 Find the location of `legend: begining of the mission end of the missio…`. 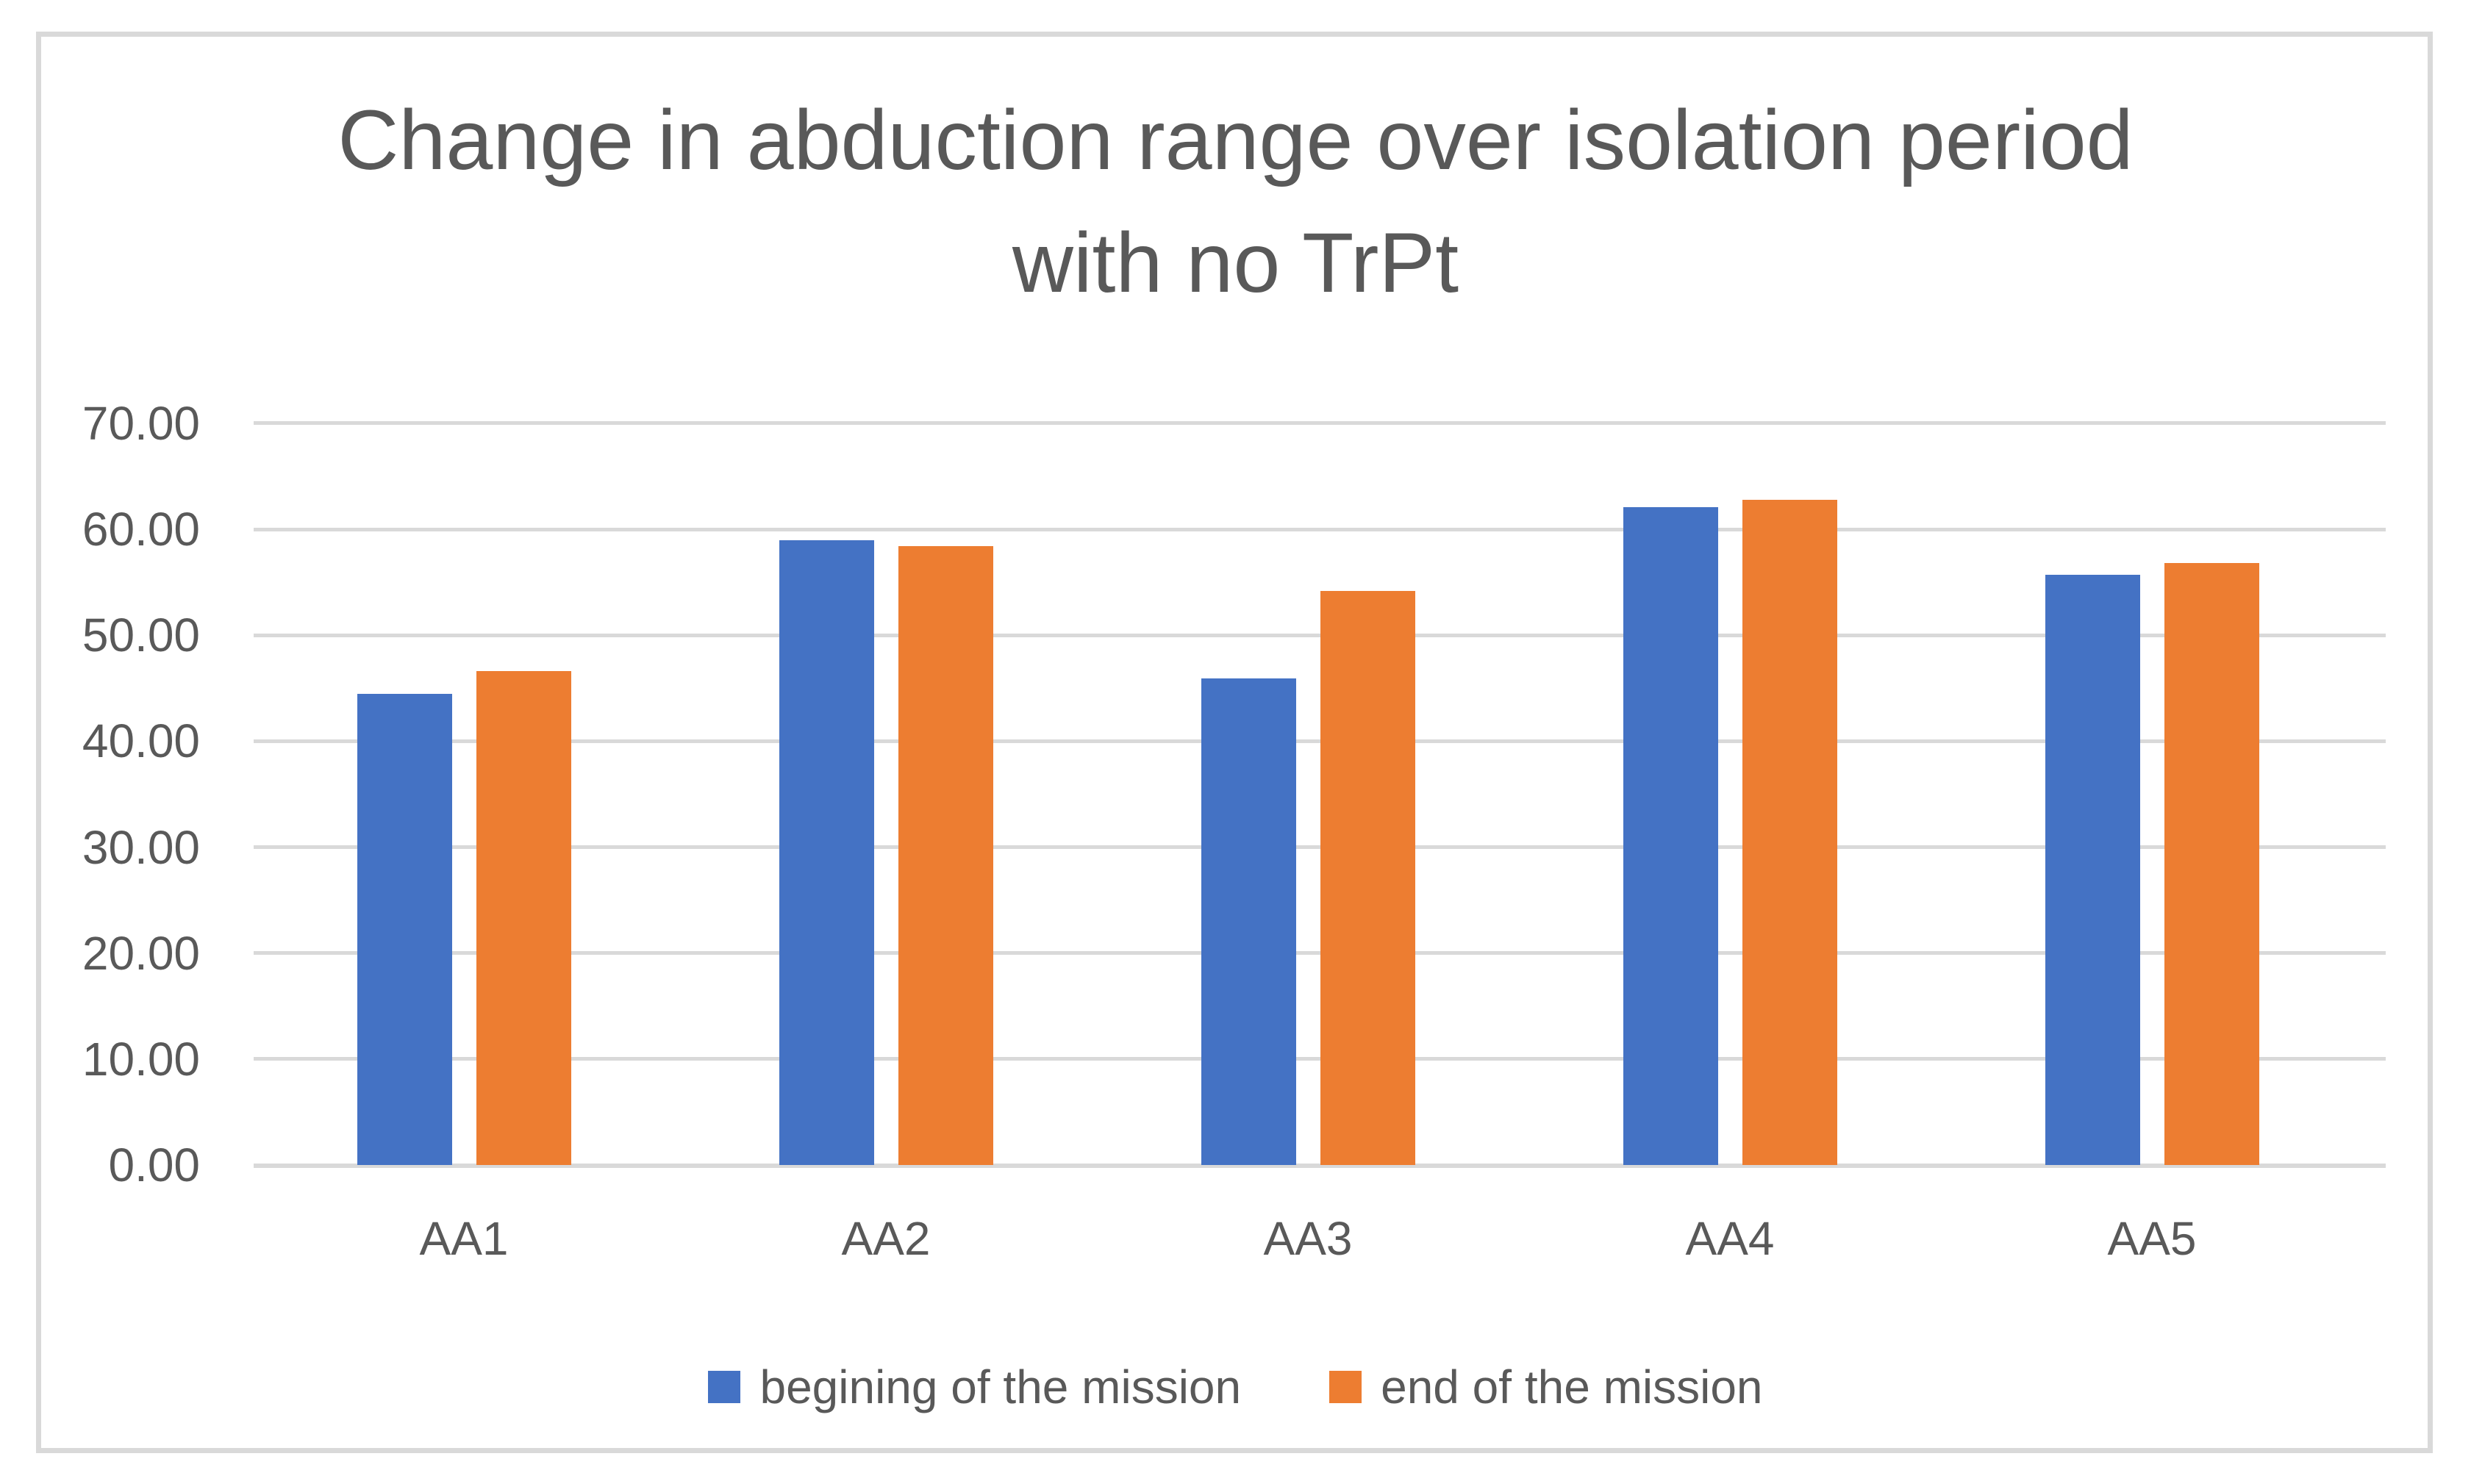

legend: begining of the mission end of the missio… is located at coordinates (1235, 1387).